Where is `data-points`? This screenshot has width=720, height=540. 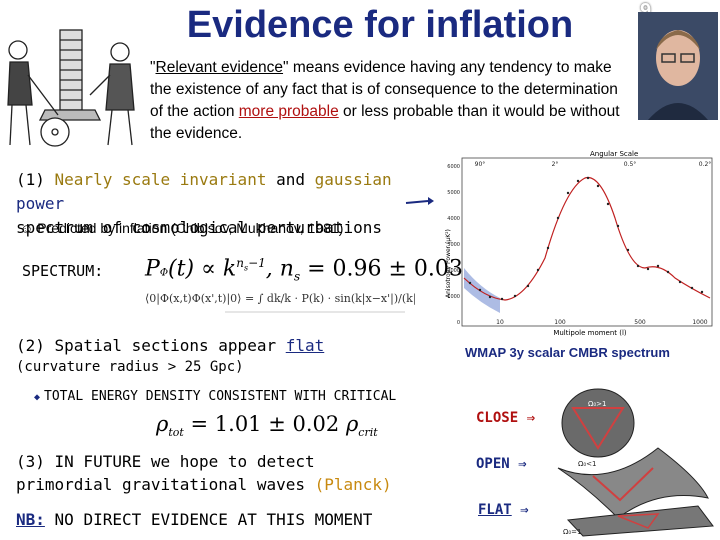
data-points is located at coordinates (586, 238).